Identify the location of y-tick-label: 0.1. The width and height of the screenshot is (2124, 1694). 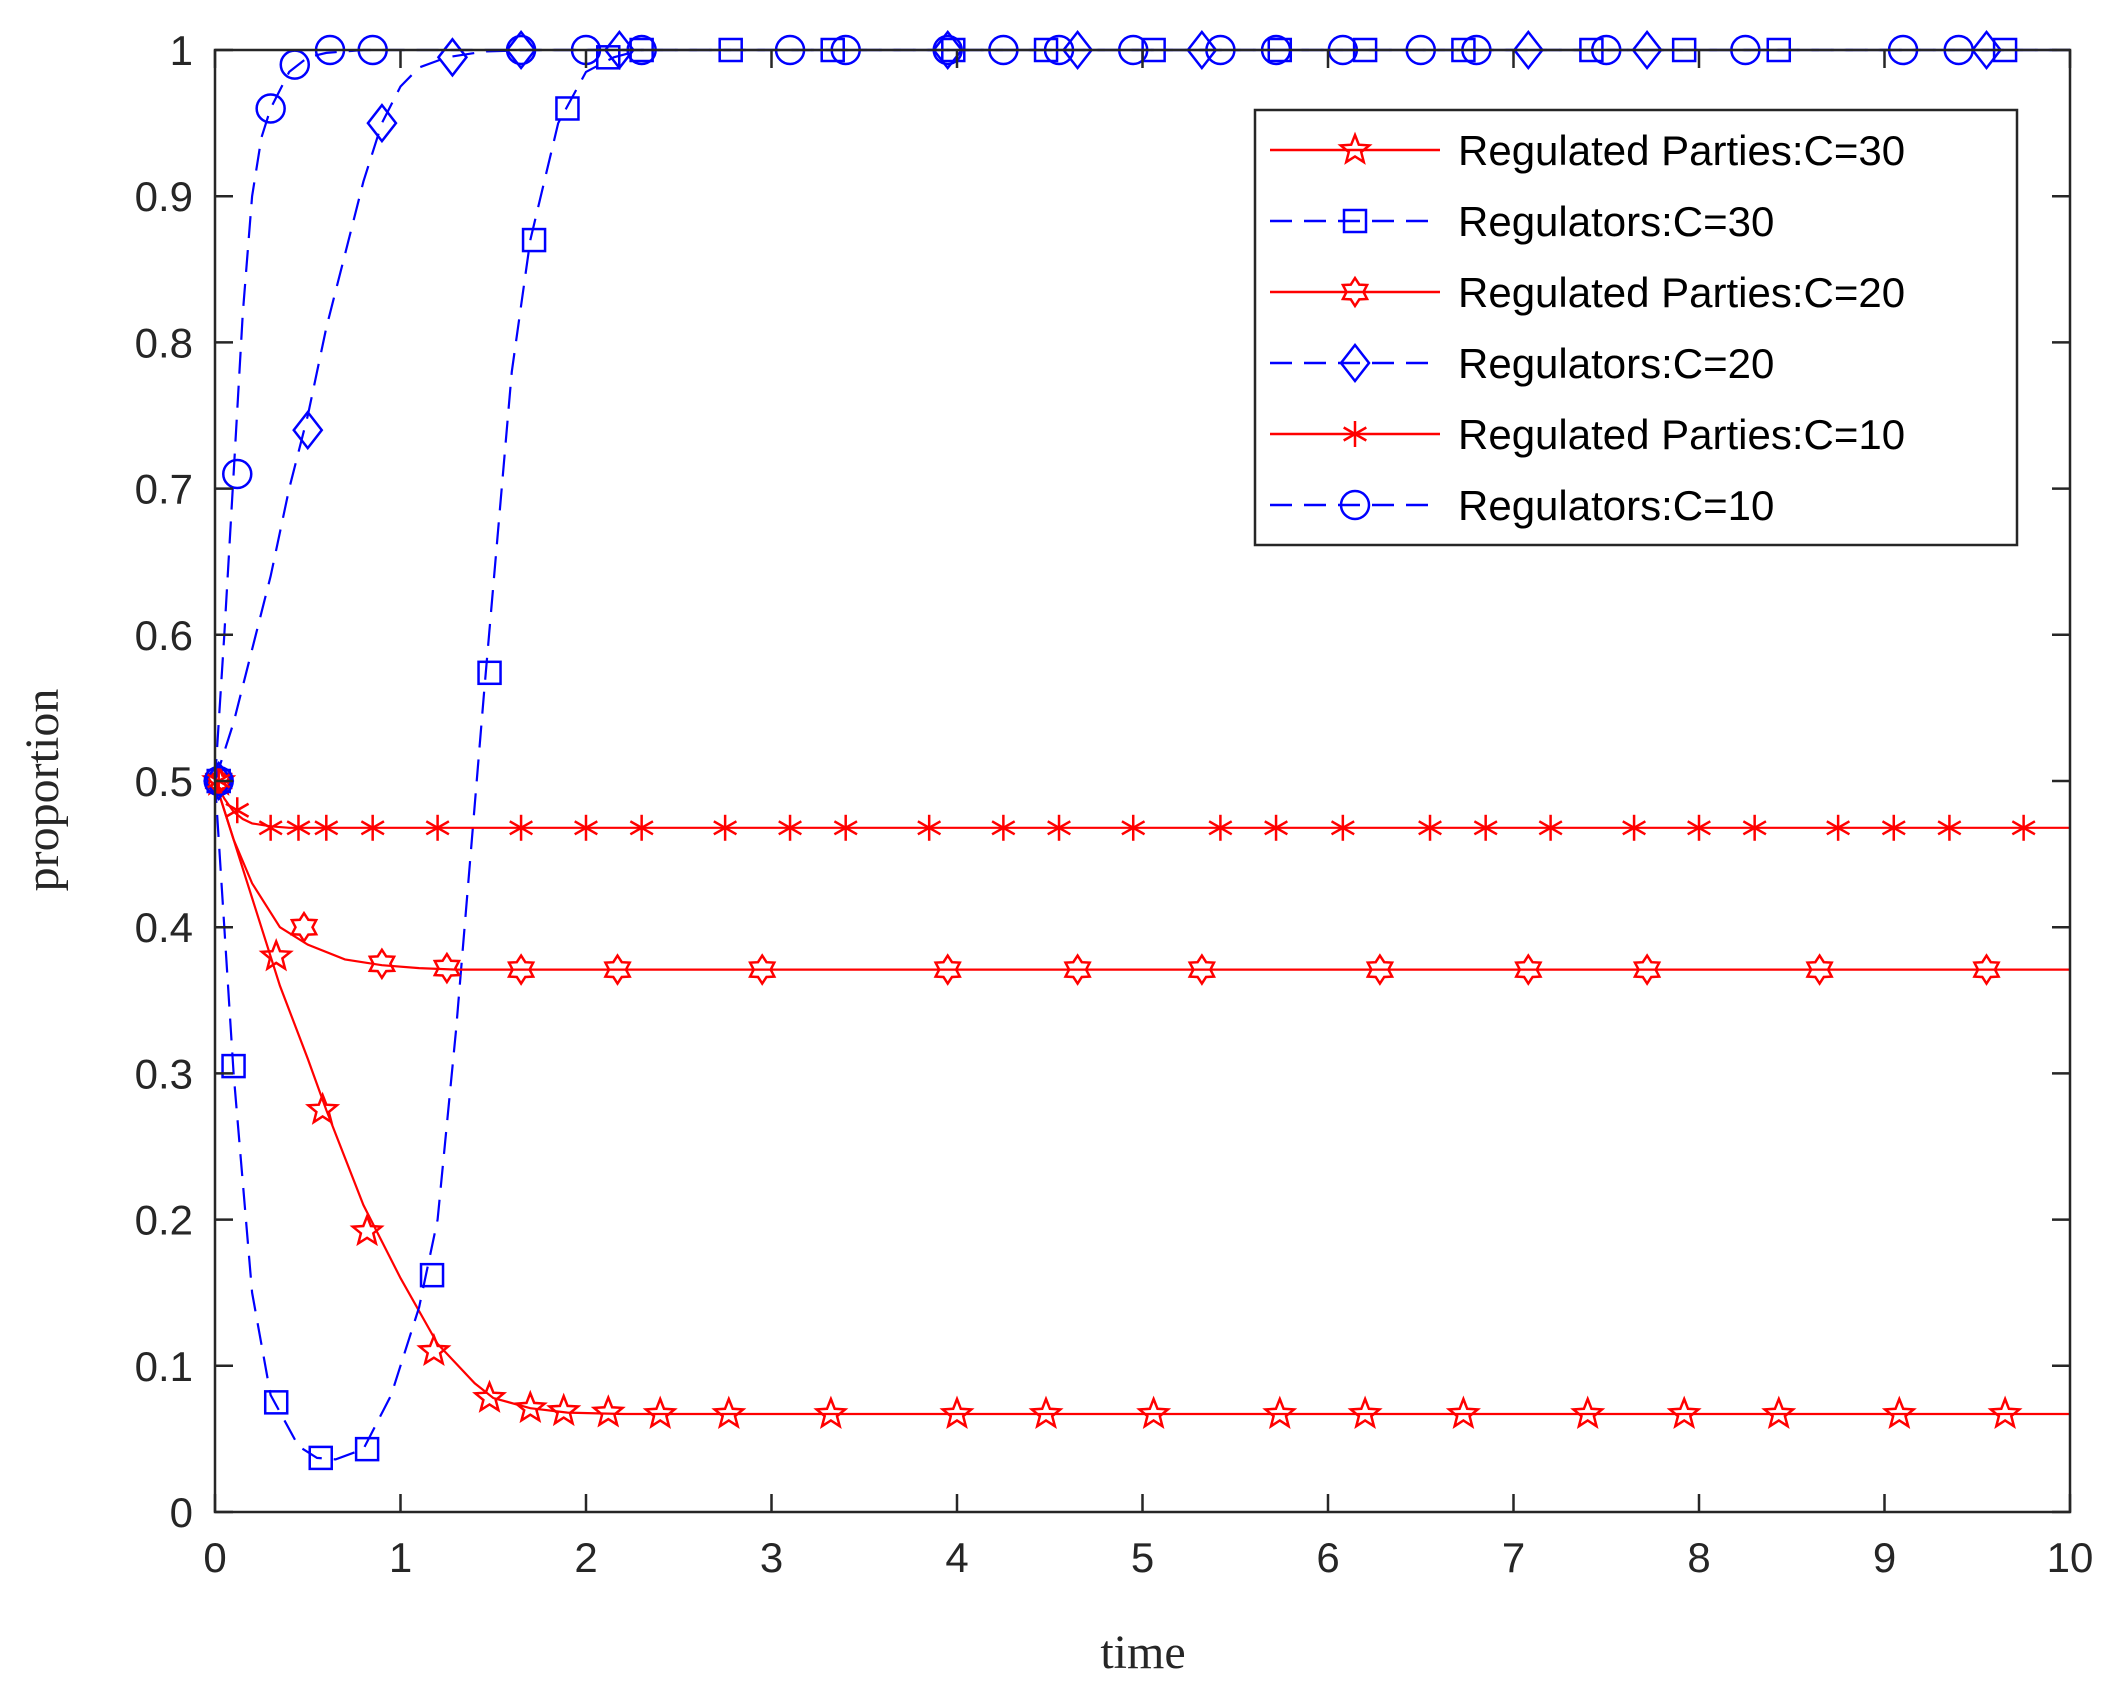
(164, 1366).